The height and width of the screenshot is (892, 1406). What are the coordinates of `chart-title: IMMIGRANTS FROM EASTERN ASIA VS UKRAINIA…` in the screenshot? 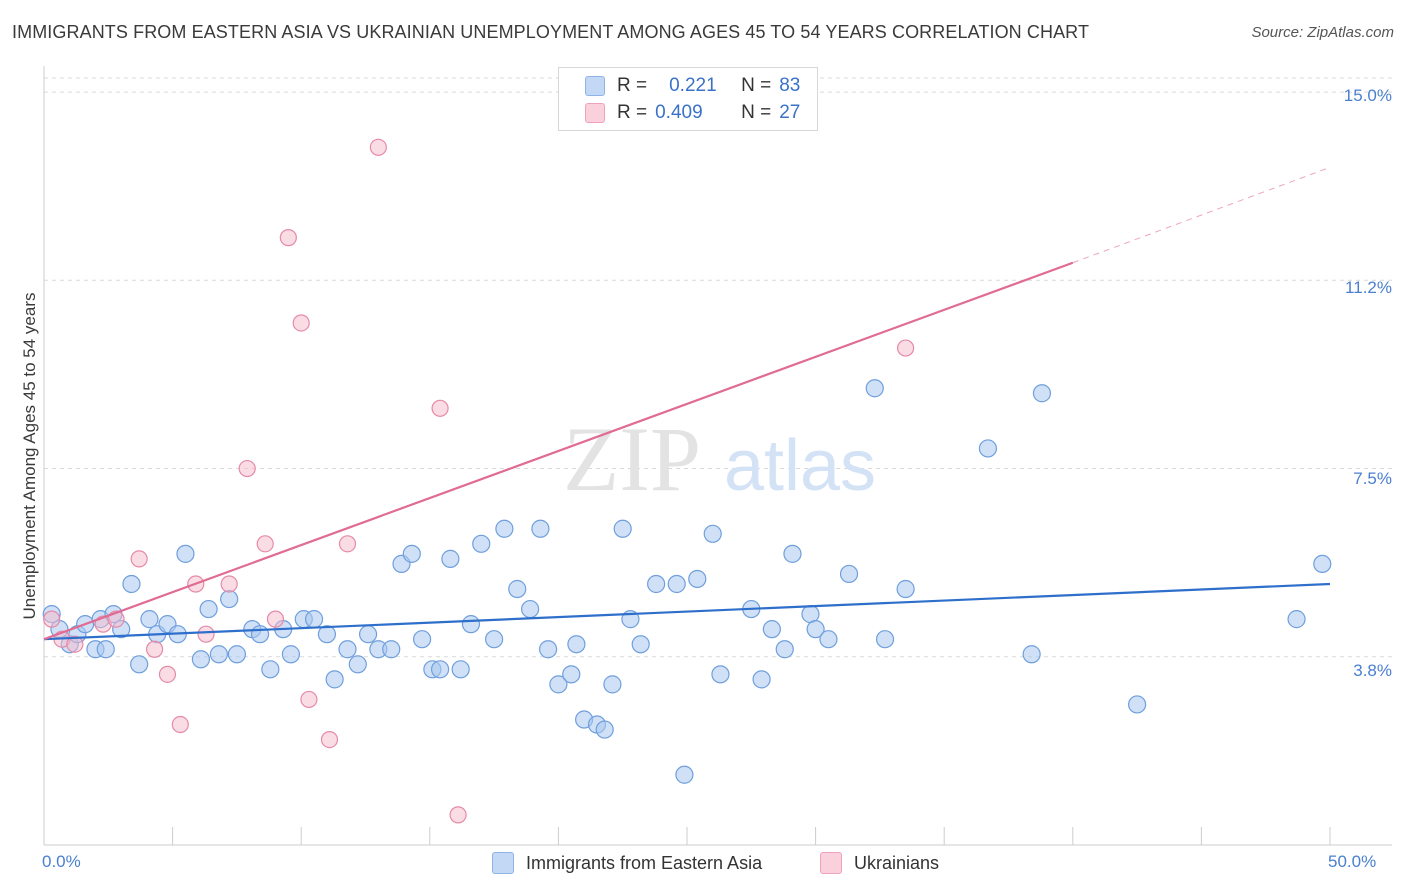 It's located at (551, 32).